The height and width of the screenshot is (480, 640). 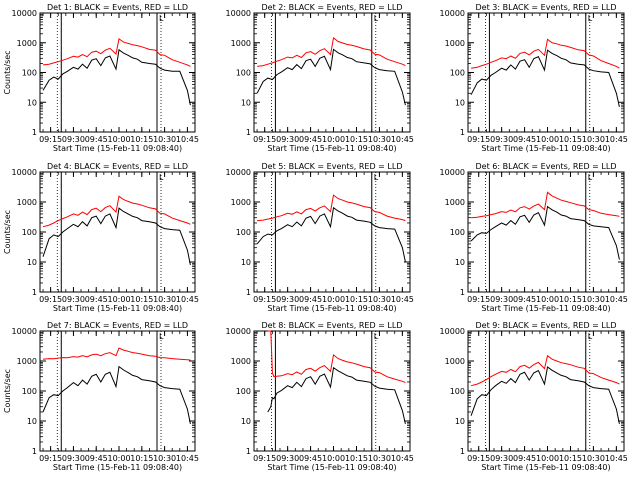 What do you see at coordinates (332, 166) in the screenshot?
I see `chart-title: Det 5: BLACK = Events, RED = LLD` at bounding box center [332, 166].